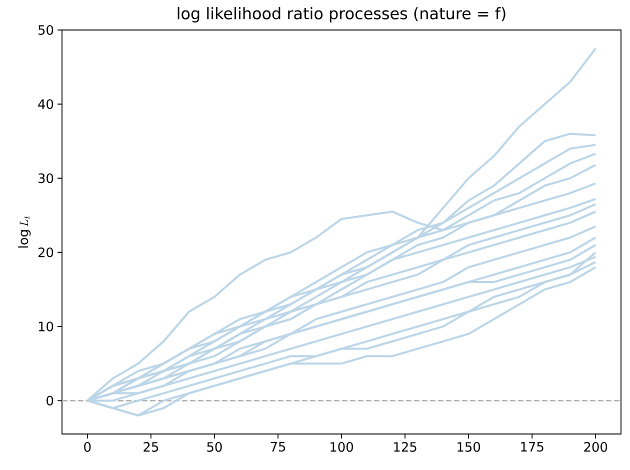 The height and width of the screenshot is (470, 630). Describe the element at coordinates (341, 447) in the screenshot. I see `x-tick-label: 100` at that location.